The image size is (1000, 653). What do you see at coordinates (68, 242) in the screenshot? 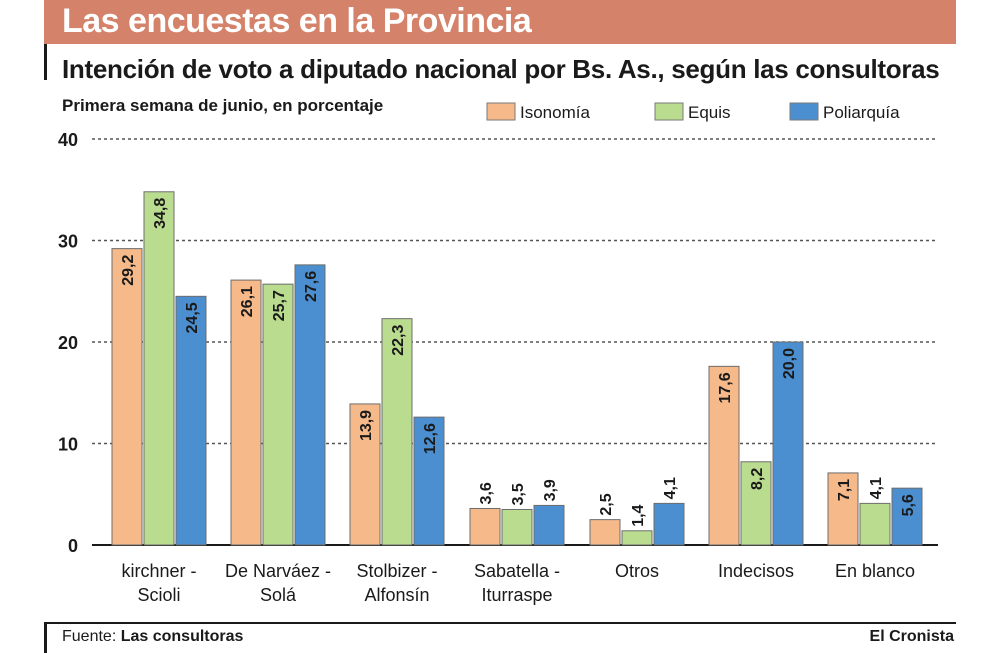
I see `y-tick-label: 30` at bounding box center [68, 242].